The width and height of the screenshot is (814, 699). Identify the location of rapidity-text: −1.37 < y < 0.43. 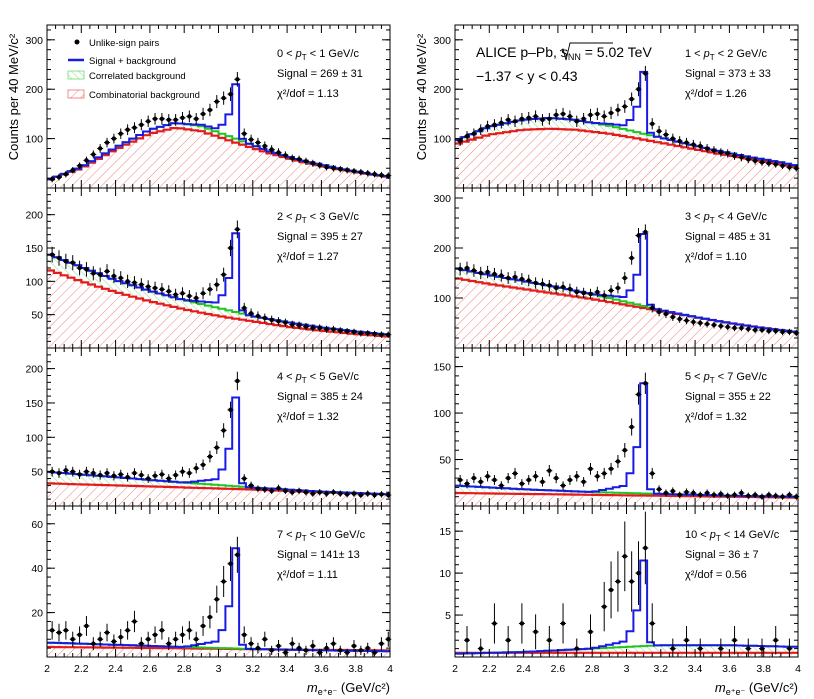
(527, 76).